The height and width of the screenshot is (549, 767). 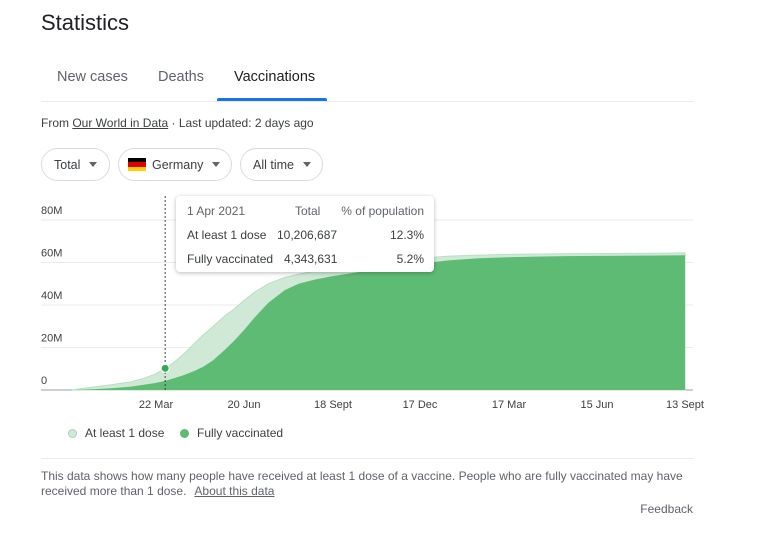 I want to click on x-tick-label: 15 Jun, so click(x=596, y=405).